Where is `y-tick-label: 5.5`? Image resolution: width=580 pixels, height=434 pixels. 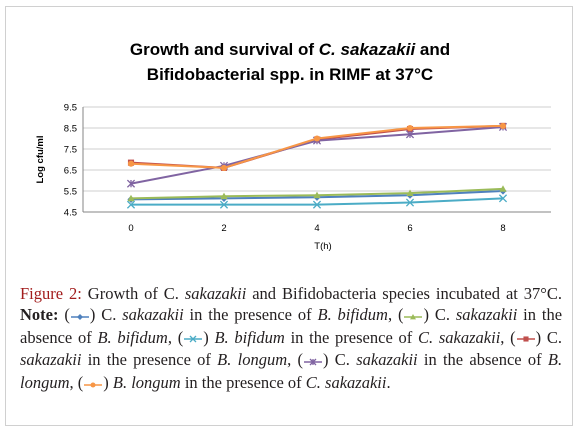 y-tick-label: 5.5 is located at coordinates (70, 192).